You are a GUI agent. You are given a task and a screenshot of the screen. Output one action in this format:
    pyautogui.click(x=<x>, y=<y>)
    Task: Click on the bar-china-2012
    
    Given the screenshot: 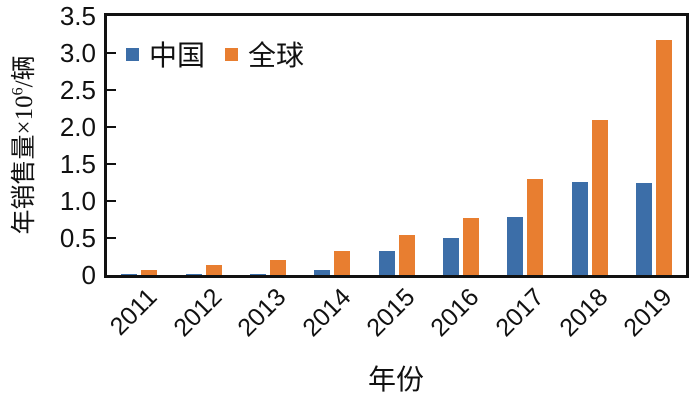 What is the action you would take?
    pyautogui.click(x=193, y=274)
    